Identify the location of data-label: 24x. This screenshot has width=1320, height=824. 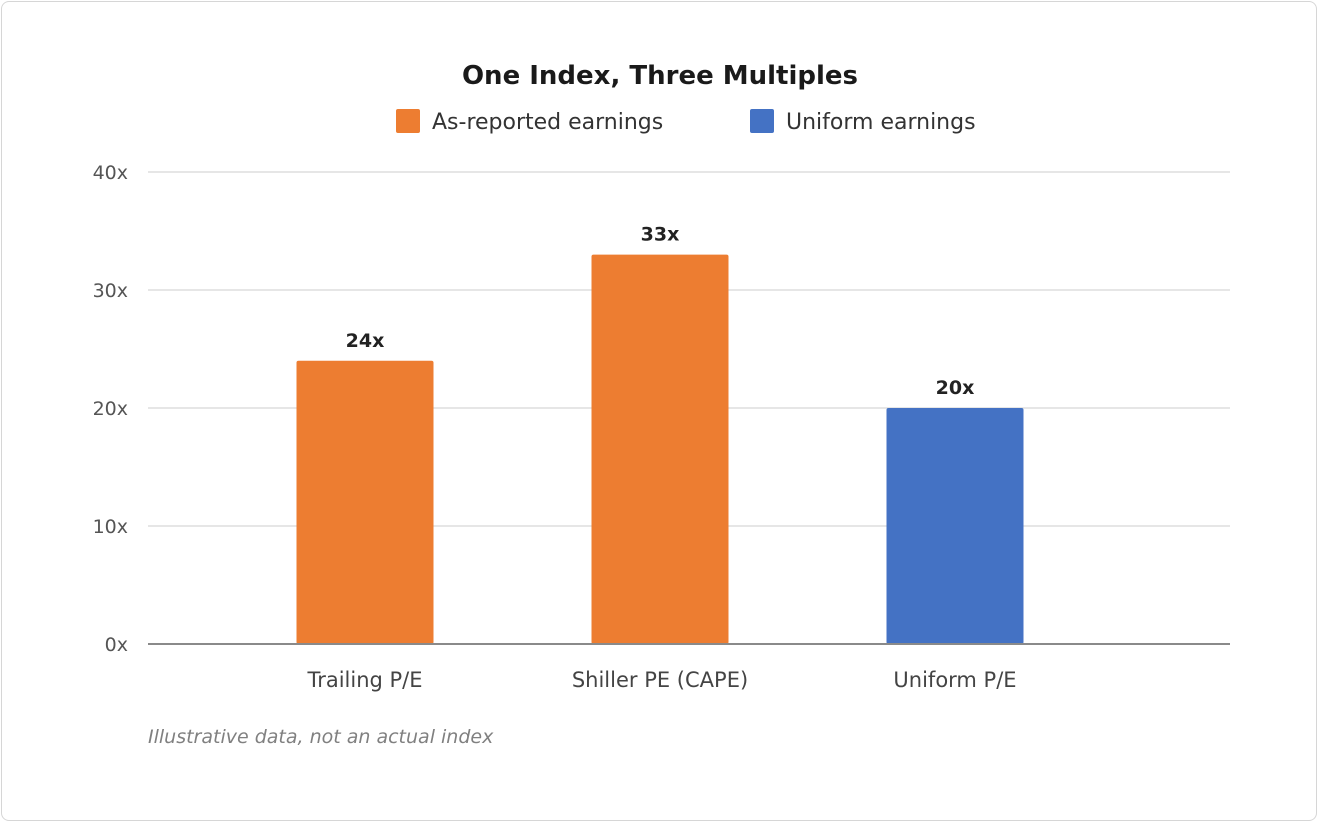
(365, 341).